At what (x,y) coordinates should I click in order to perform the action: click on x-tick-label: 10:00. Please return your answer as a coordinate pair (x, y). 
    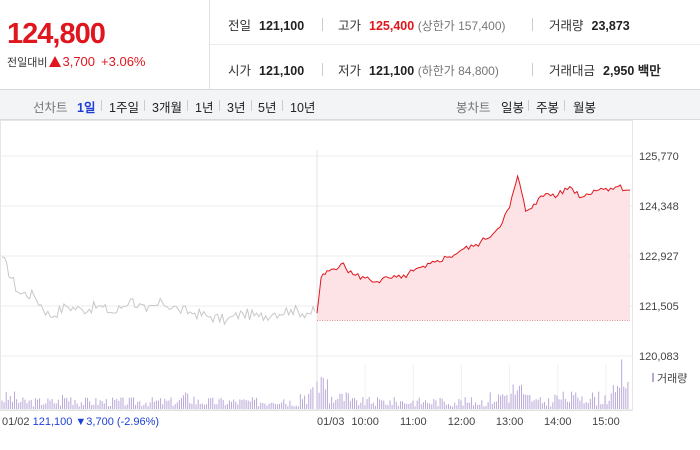
    Looking at the image, I should click on (365, 422).